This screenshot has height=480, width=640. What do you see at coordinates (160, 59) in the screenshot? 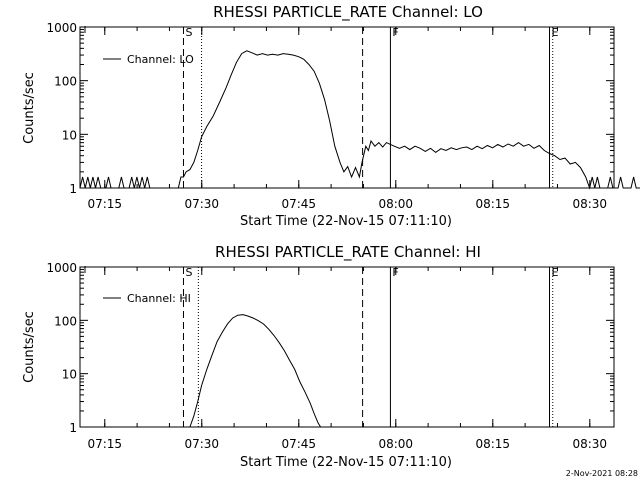
I see `legend-label: Channel: LO` at bounding box center [160, 59].